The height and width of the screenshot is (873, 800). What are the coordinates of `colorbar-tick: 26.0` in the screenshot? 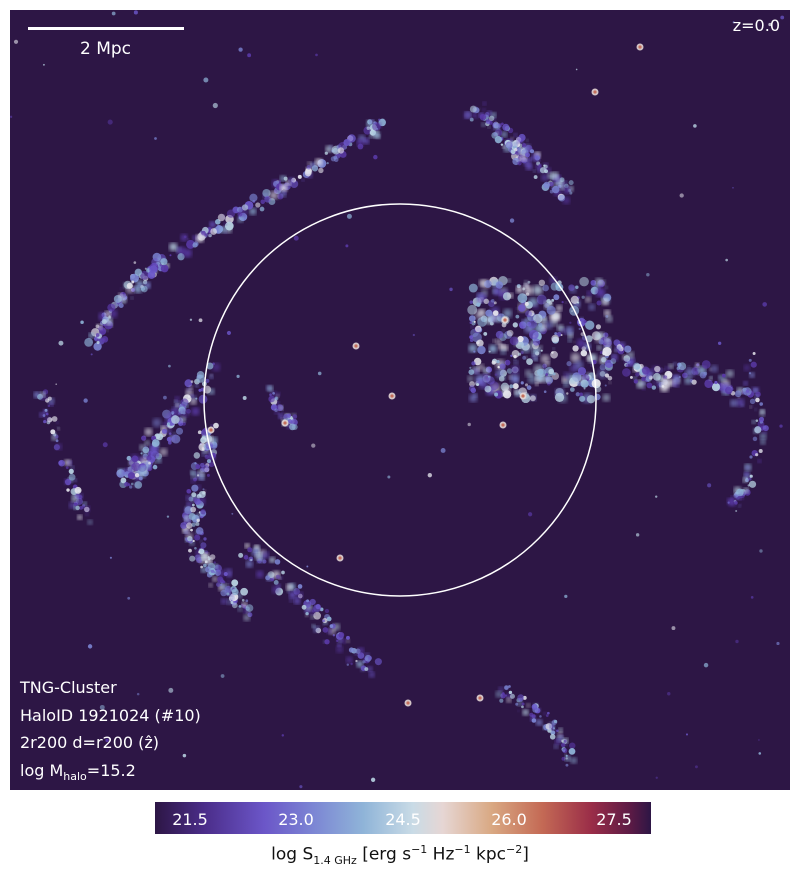 It's located at (509, 819).